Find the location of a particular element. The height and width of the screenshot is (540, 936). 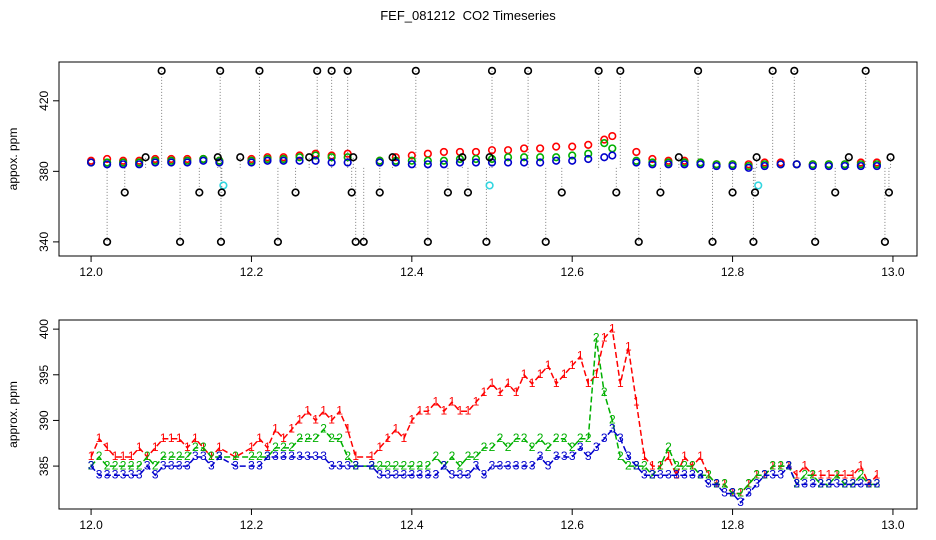

y-tick-label-bottom-2: 395 is located at coordinates (44, 374).